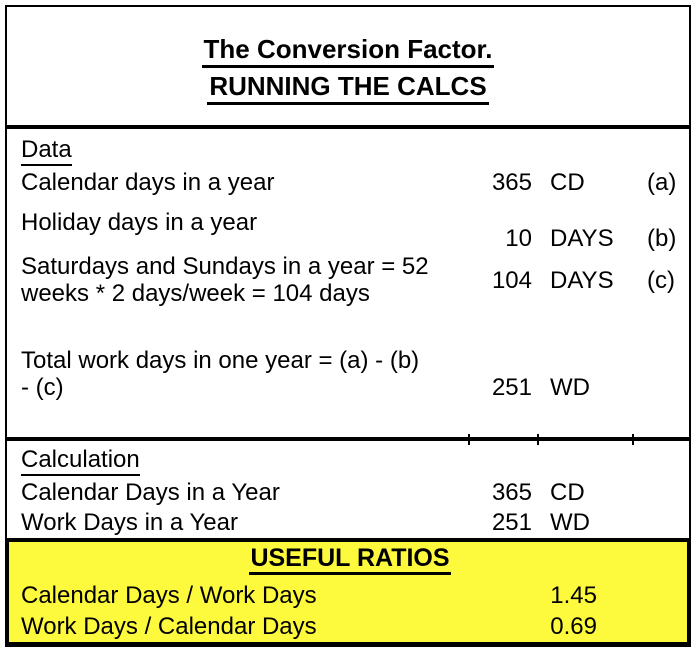 The width and height of the screenshot is (694, 659). What do you see at coordinates (351, 230) in the screenshot?
I see `data-row-holiday-days: Holiday days in a year 10 DAYS (b)` at bounding box center [351, 230].